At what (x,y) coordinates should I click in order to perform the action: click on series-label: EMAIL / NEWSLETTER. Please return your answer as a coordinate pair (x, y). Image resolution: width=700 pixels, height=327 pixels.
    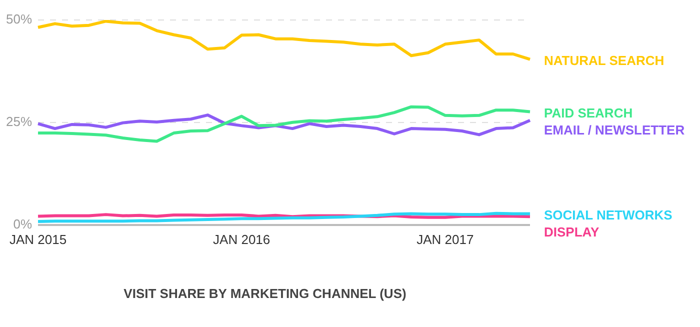
    Looking at the image, I should click on (615, 130).